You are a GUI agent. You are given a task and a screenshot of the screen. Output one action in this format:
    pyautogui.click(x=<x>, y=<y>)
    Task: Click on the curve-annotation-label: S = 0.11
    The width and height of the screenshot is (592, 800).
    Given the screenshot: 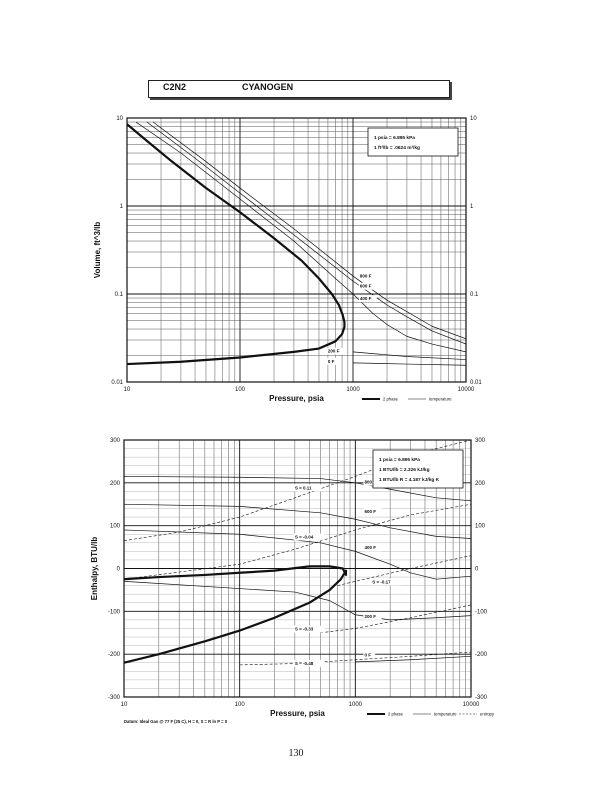 What is the action you would take?
    pyautogui.click(x=303, y=487)
    